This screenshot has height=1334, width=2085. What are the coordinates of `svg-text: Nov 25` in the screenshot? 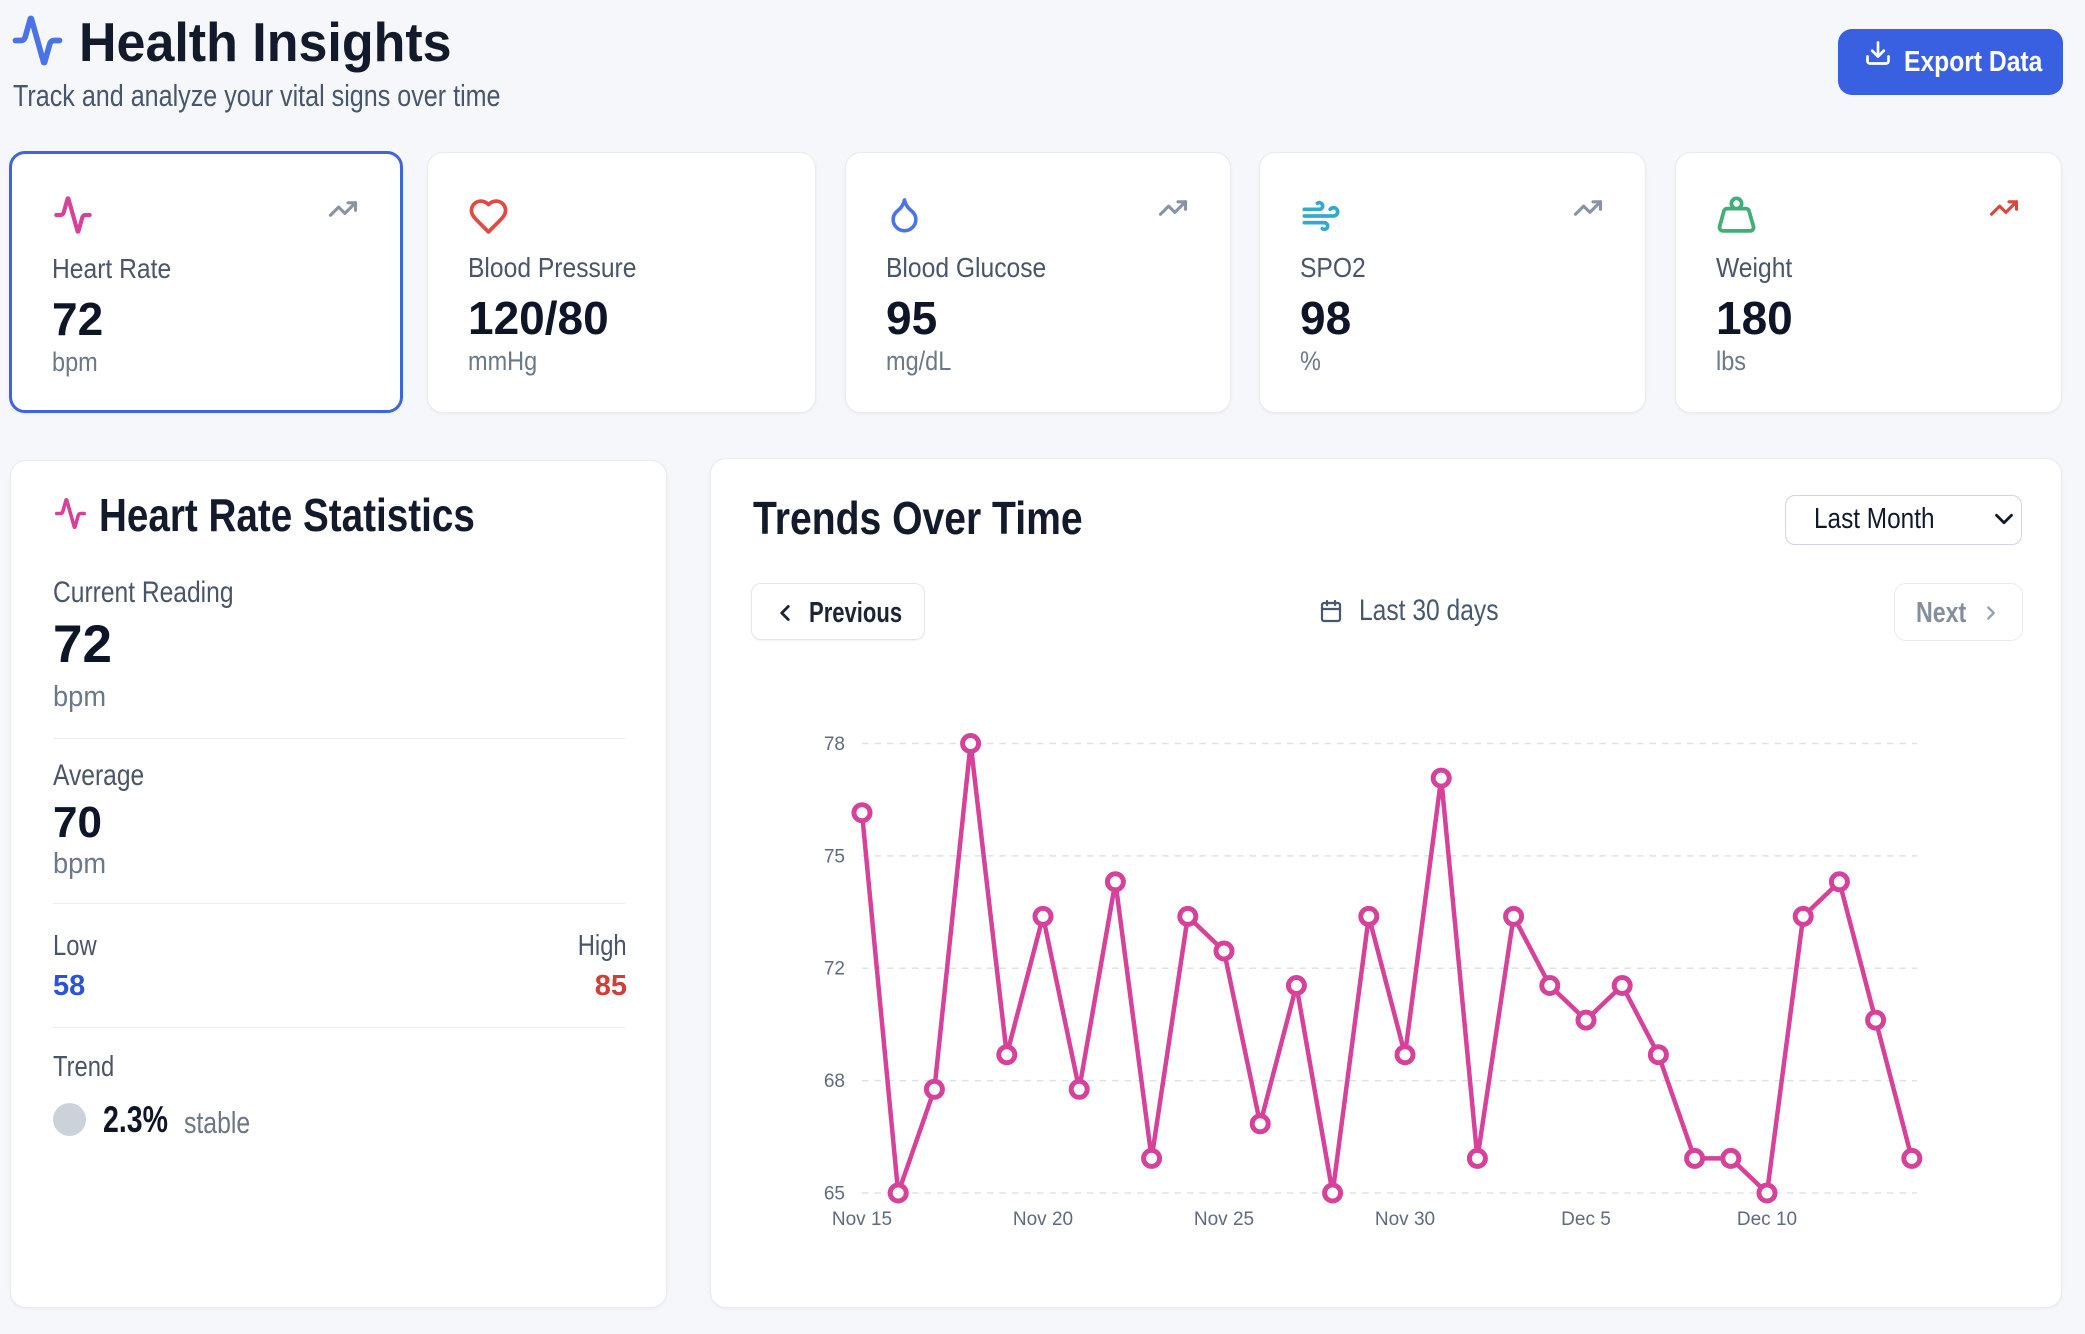 It's located at (1224, 1219).